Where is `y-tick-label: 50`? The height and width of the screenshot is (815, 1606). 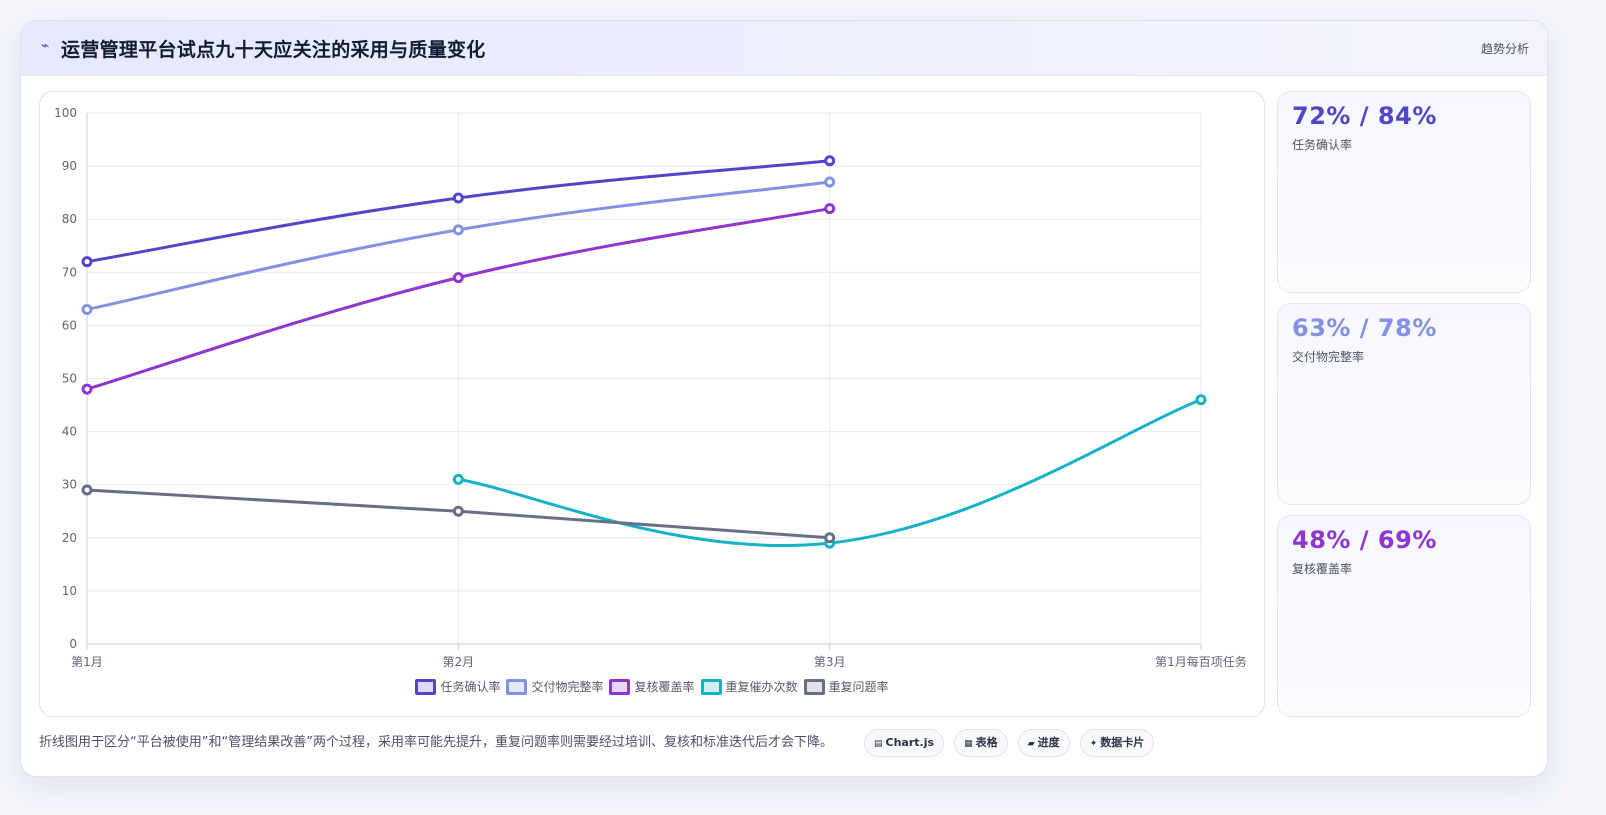
y-tick-label: 50 is located at coordinates (69, 379).